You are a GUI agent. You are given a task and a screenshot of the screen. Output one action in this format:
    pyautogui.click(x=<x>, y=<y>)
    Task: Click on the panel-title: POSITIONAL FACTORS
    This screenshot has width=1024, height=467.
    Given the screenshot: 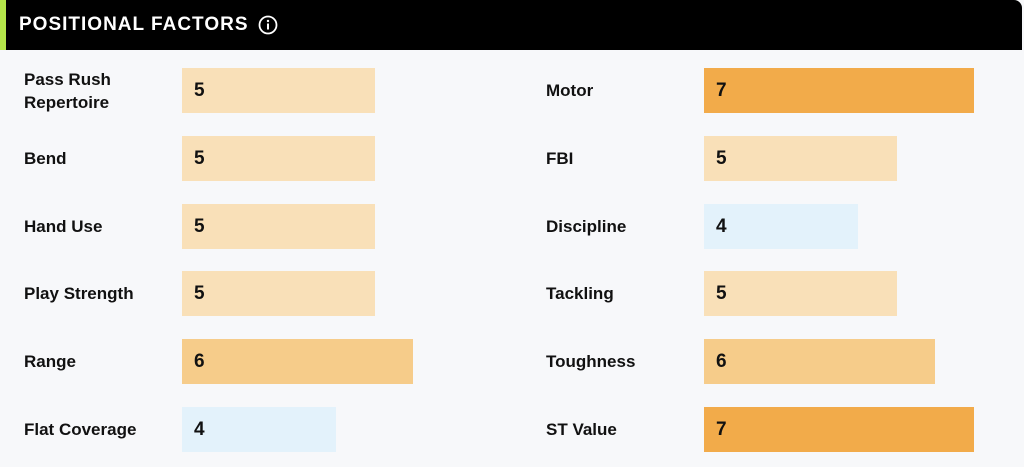 What is the action you would take?
    pyautogui.click(x=134, y=24)
    